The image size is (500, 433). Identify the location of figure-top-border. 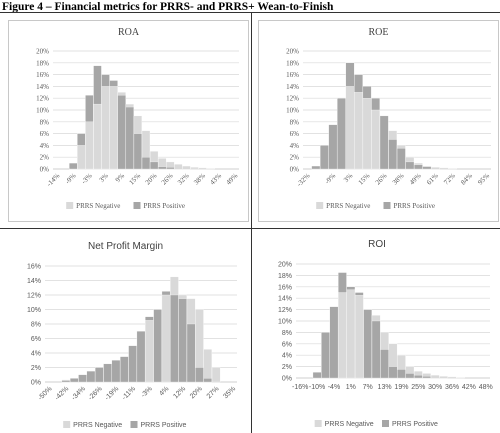
(250, 12).